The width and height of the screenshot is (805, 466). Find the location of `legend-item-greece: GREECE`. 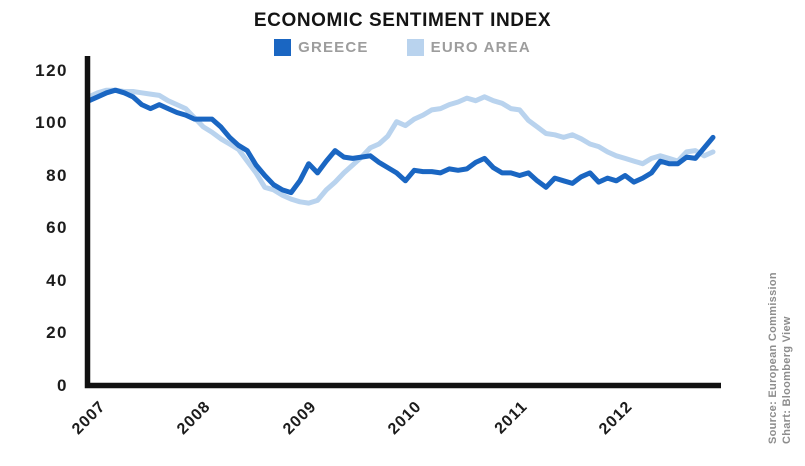

legend-item-greece: GREECE is located at coordinates (321, 47).